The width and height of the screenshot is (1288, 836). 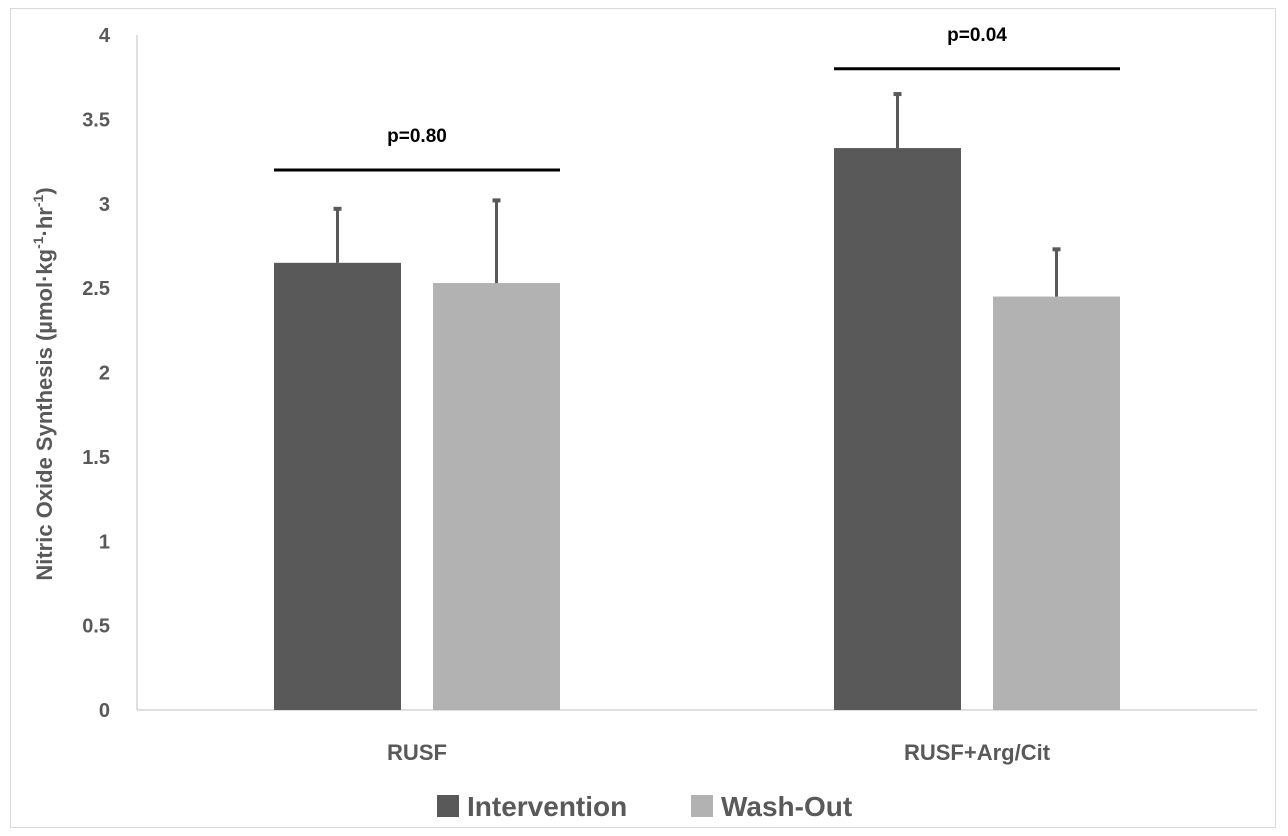 I want to click on y-tick-label: 1.5, so click(x=96, y=458).